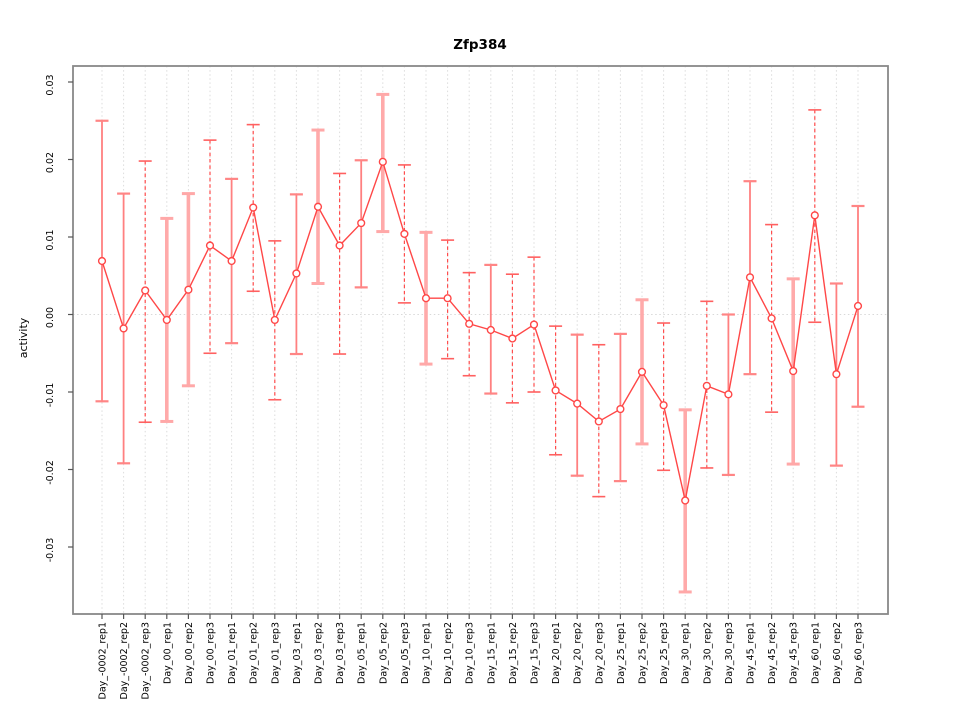 The image size is (960, 720). I want to click on y-tick-label: -0.01, so click(50, 395).